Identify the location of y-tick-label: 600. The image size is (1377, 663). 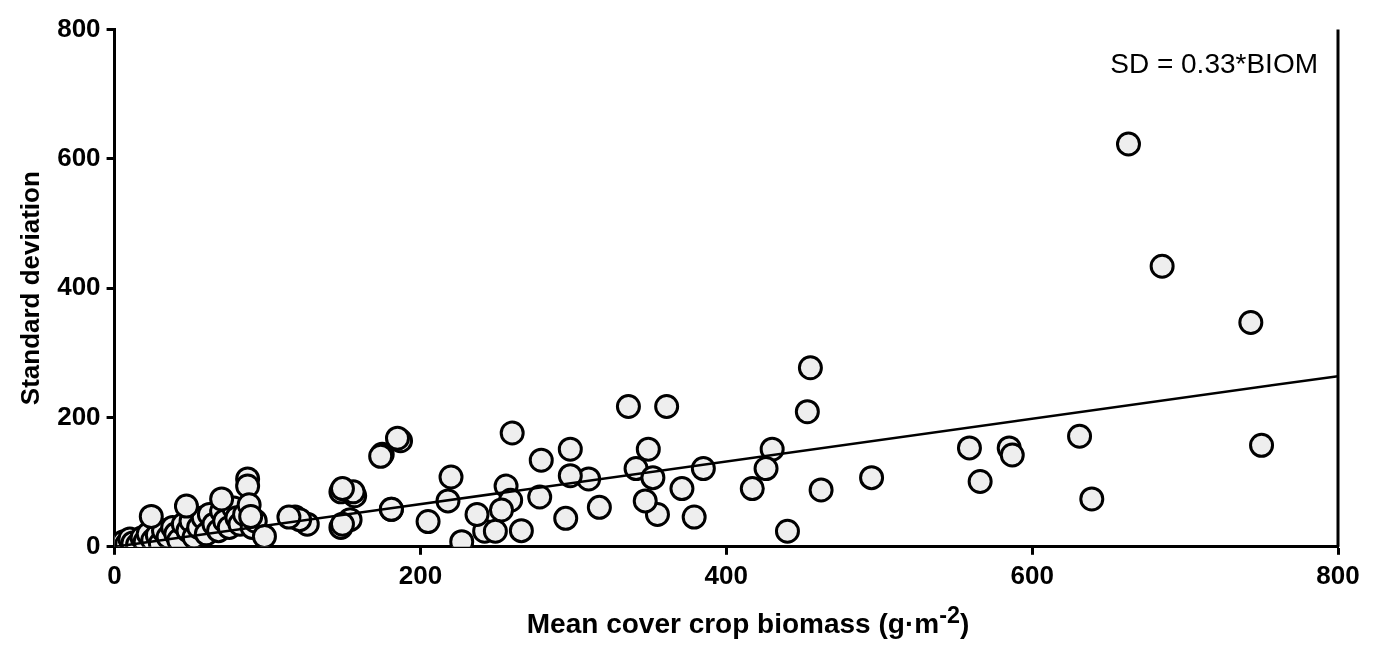
(79, 157).